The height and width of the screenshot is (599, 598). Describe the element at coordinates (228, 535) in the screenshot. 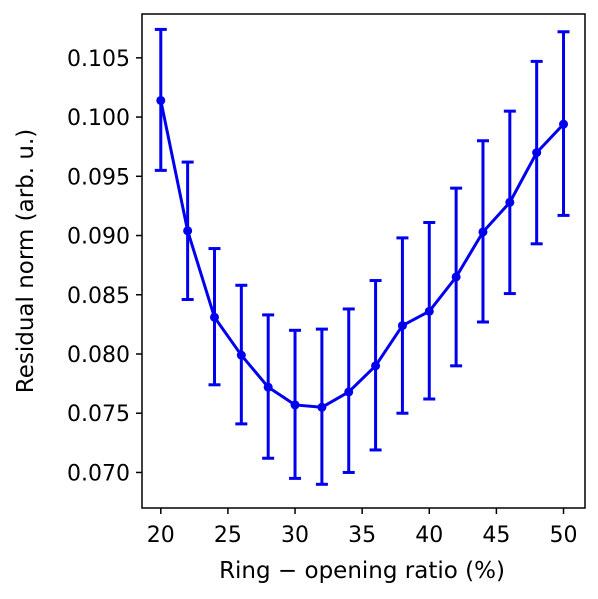

I see `x-tick-label: 25` at that location.